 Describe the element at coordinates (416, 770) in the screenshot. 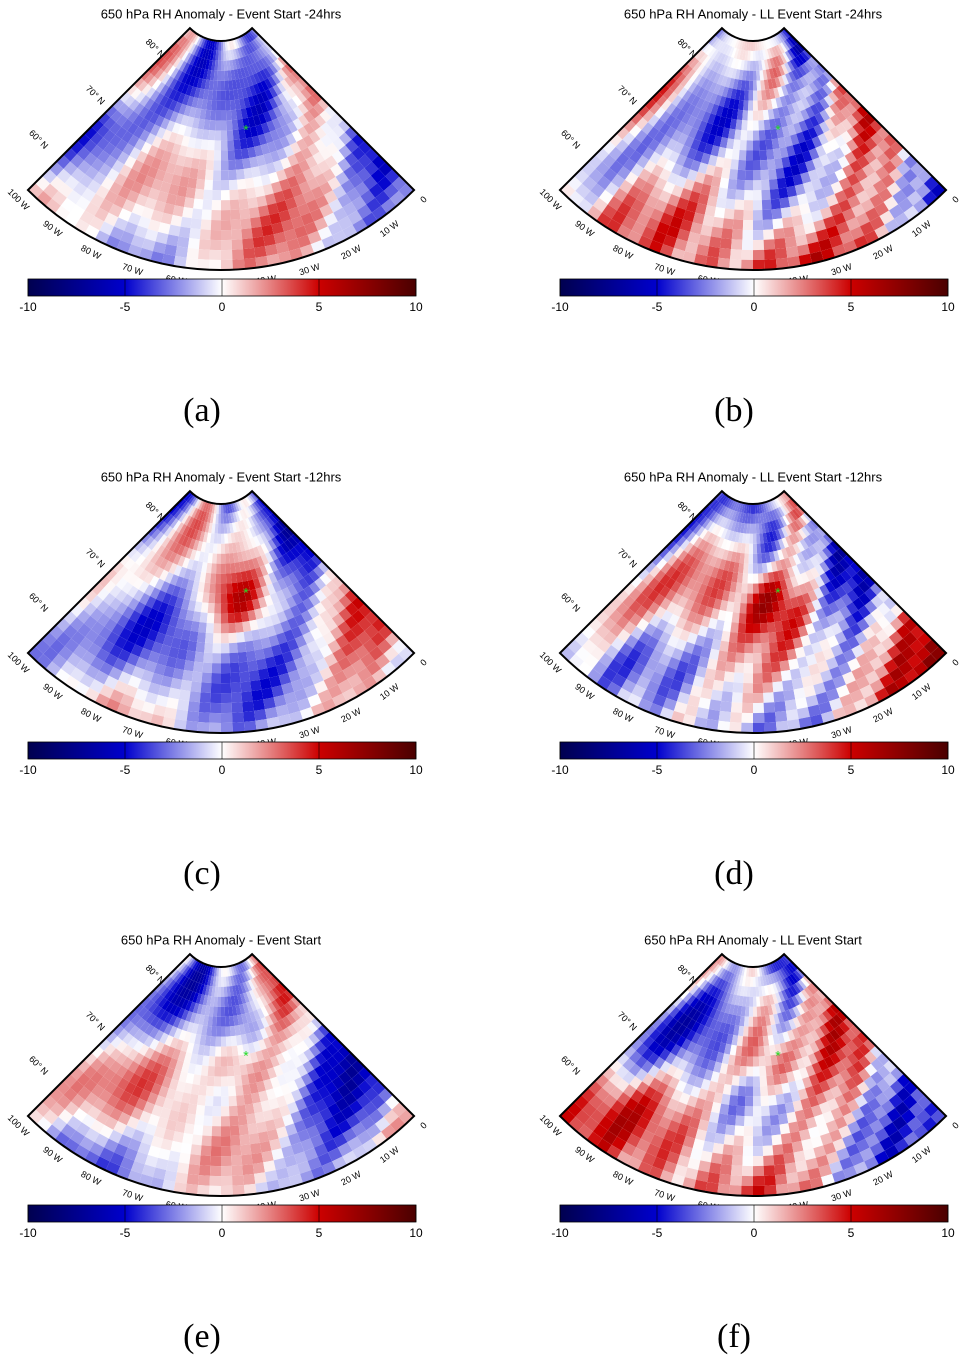

I see `colorbar-tick-label: 10` at that location.